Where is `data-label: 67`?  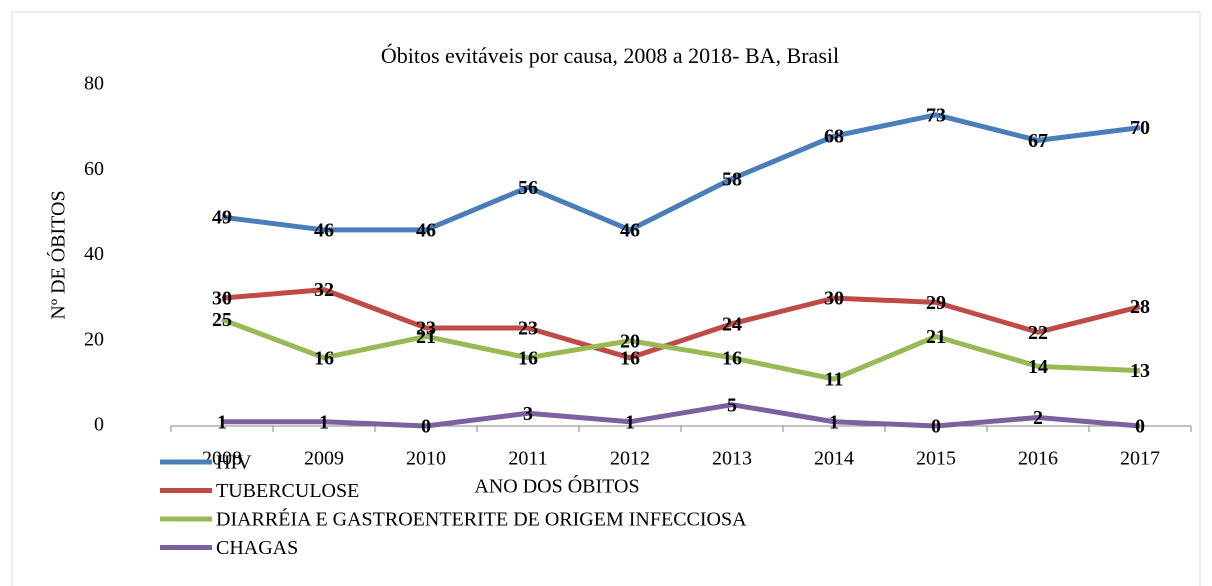 data-label: 67 is located at coordinates (1038, 141).